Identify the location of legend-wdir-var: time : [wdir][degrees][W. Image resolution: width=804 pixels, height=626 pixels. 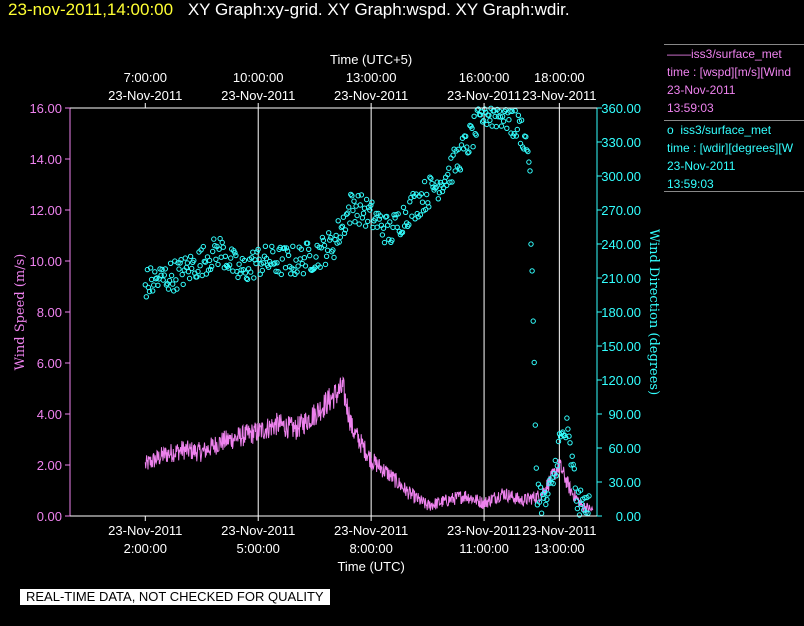
(730, 148).